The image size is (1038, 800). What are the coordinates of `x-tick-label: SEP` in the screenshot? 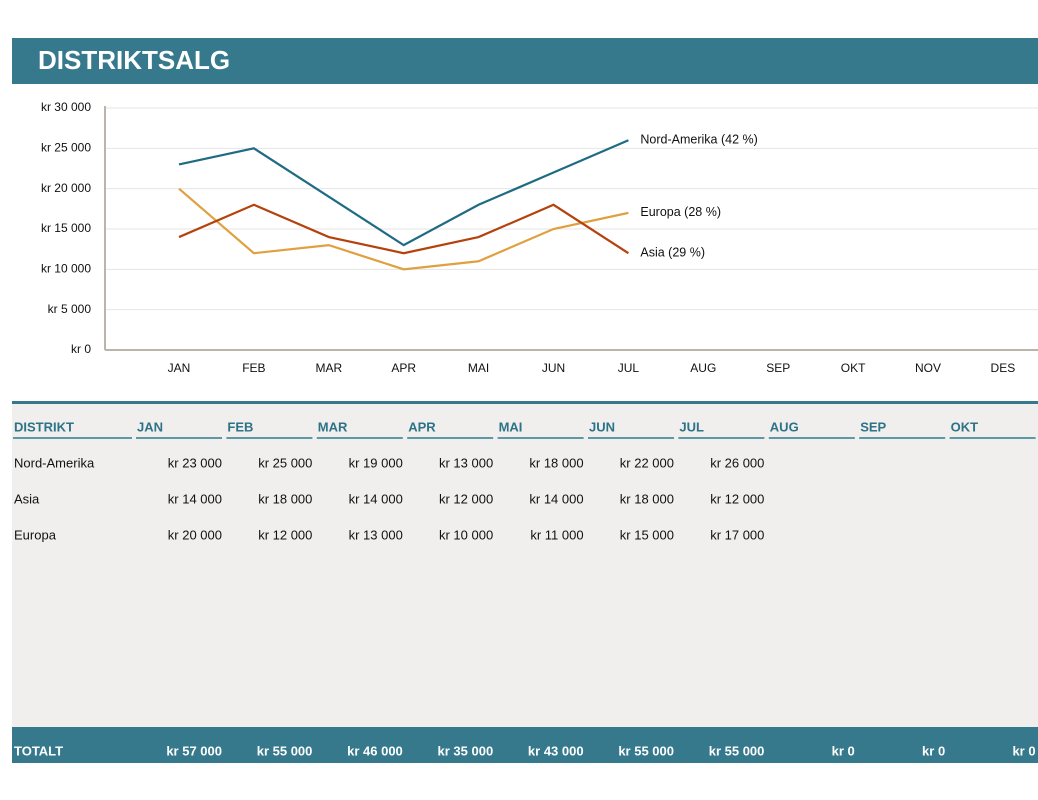 It's located at (778, 368).